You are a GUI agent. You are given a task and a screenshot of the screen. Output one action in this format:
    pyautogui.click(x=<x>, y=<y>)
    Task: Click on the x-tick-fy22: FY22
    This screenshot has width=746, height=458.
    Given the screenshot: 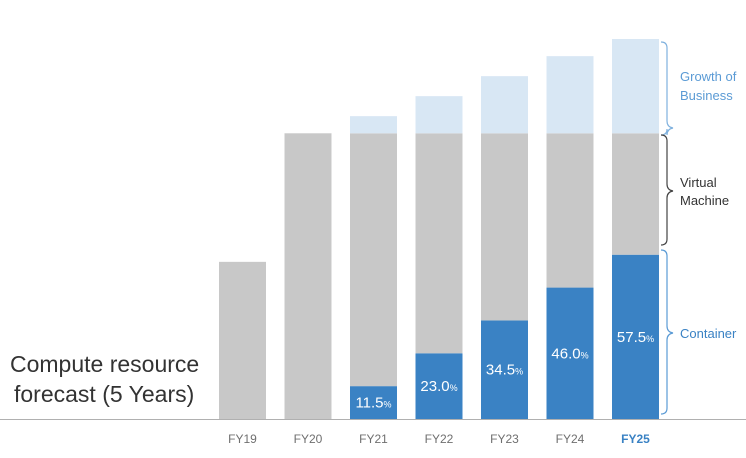 What is the action you would take?
    pyautogui.click(x=439, y=439)
    